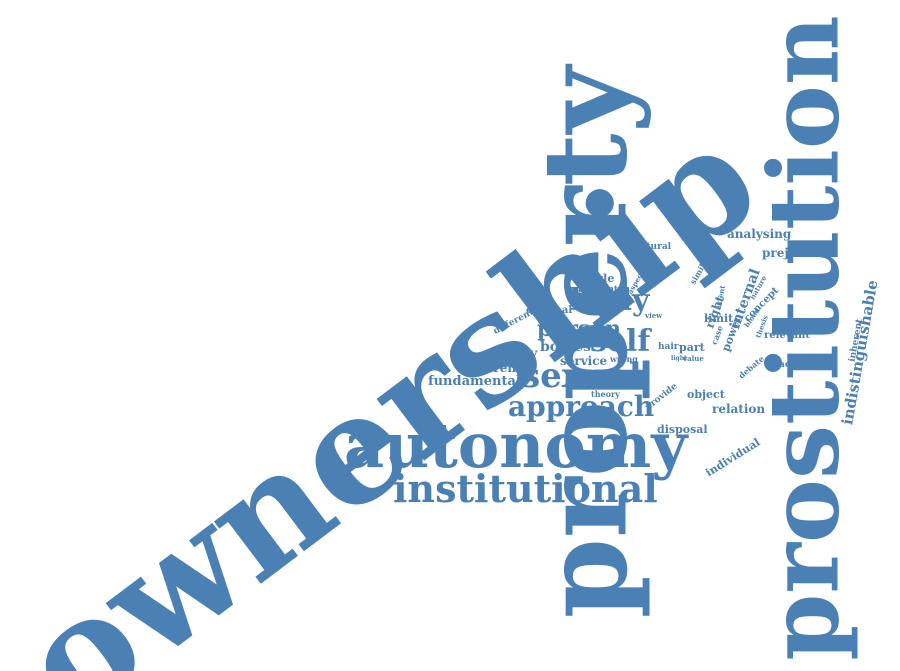  Describe the element at coordinates (759, 234) in the screenshot. I see `word-analysing: analysing` at that location.